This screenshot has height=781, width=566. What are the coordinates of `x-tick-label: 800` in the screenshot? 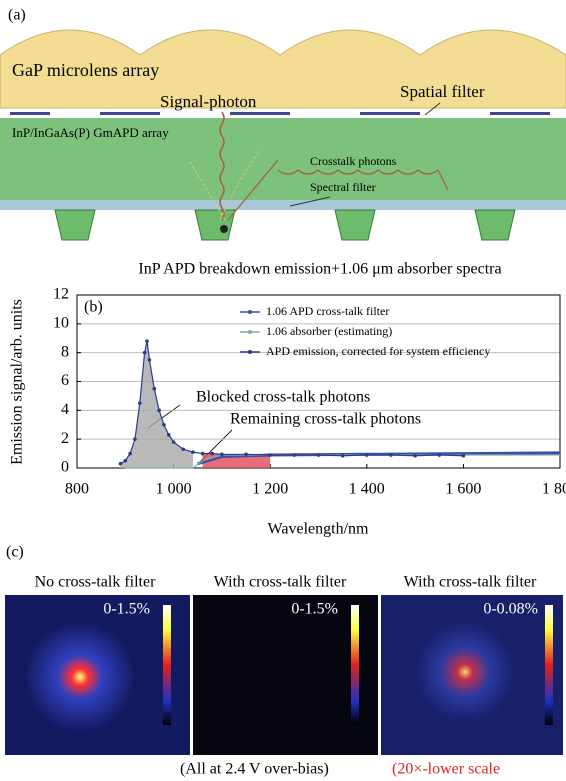 It's located at (77, 489).